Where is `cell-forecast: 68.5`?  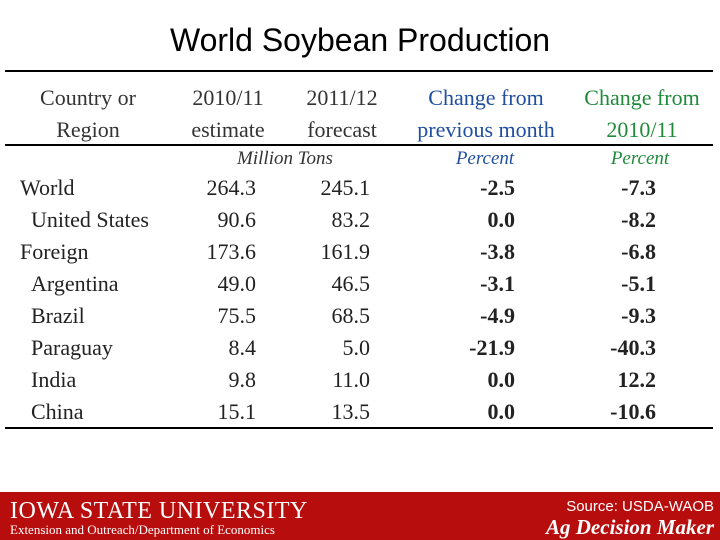
cell-forecast: 68.5 is located at coordinates (351, 315).